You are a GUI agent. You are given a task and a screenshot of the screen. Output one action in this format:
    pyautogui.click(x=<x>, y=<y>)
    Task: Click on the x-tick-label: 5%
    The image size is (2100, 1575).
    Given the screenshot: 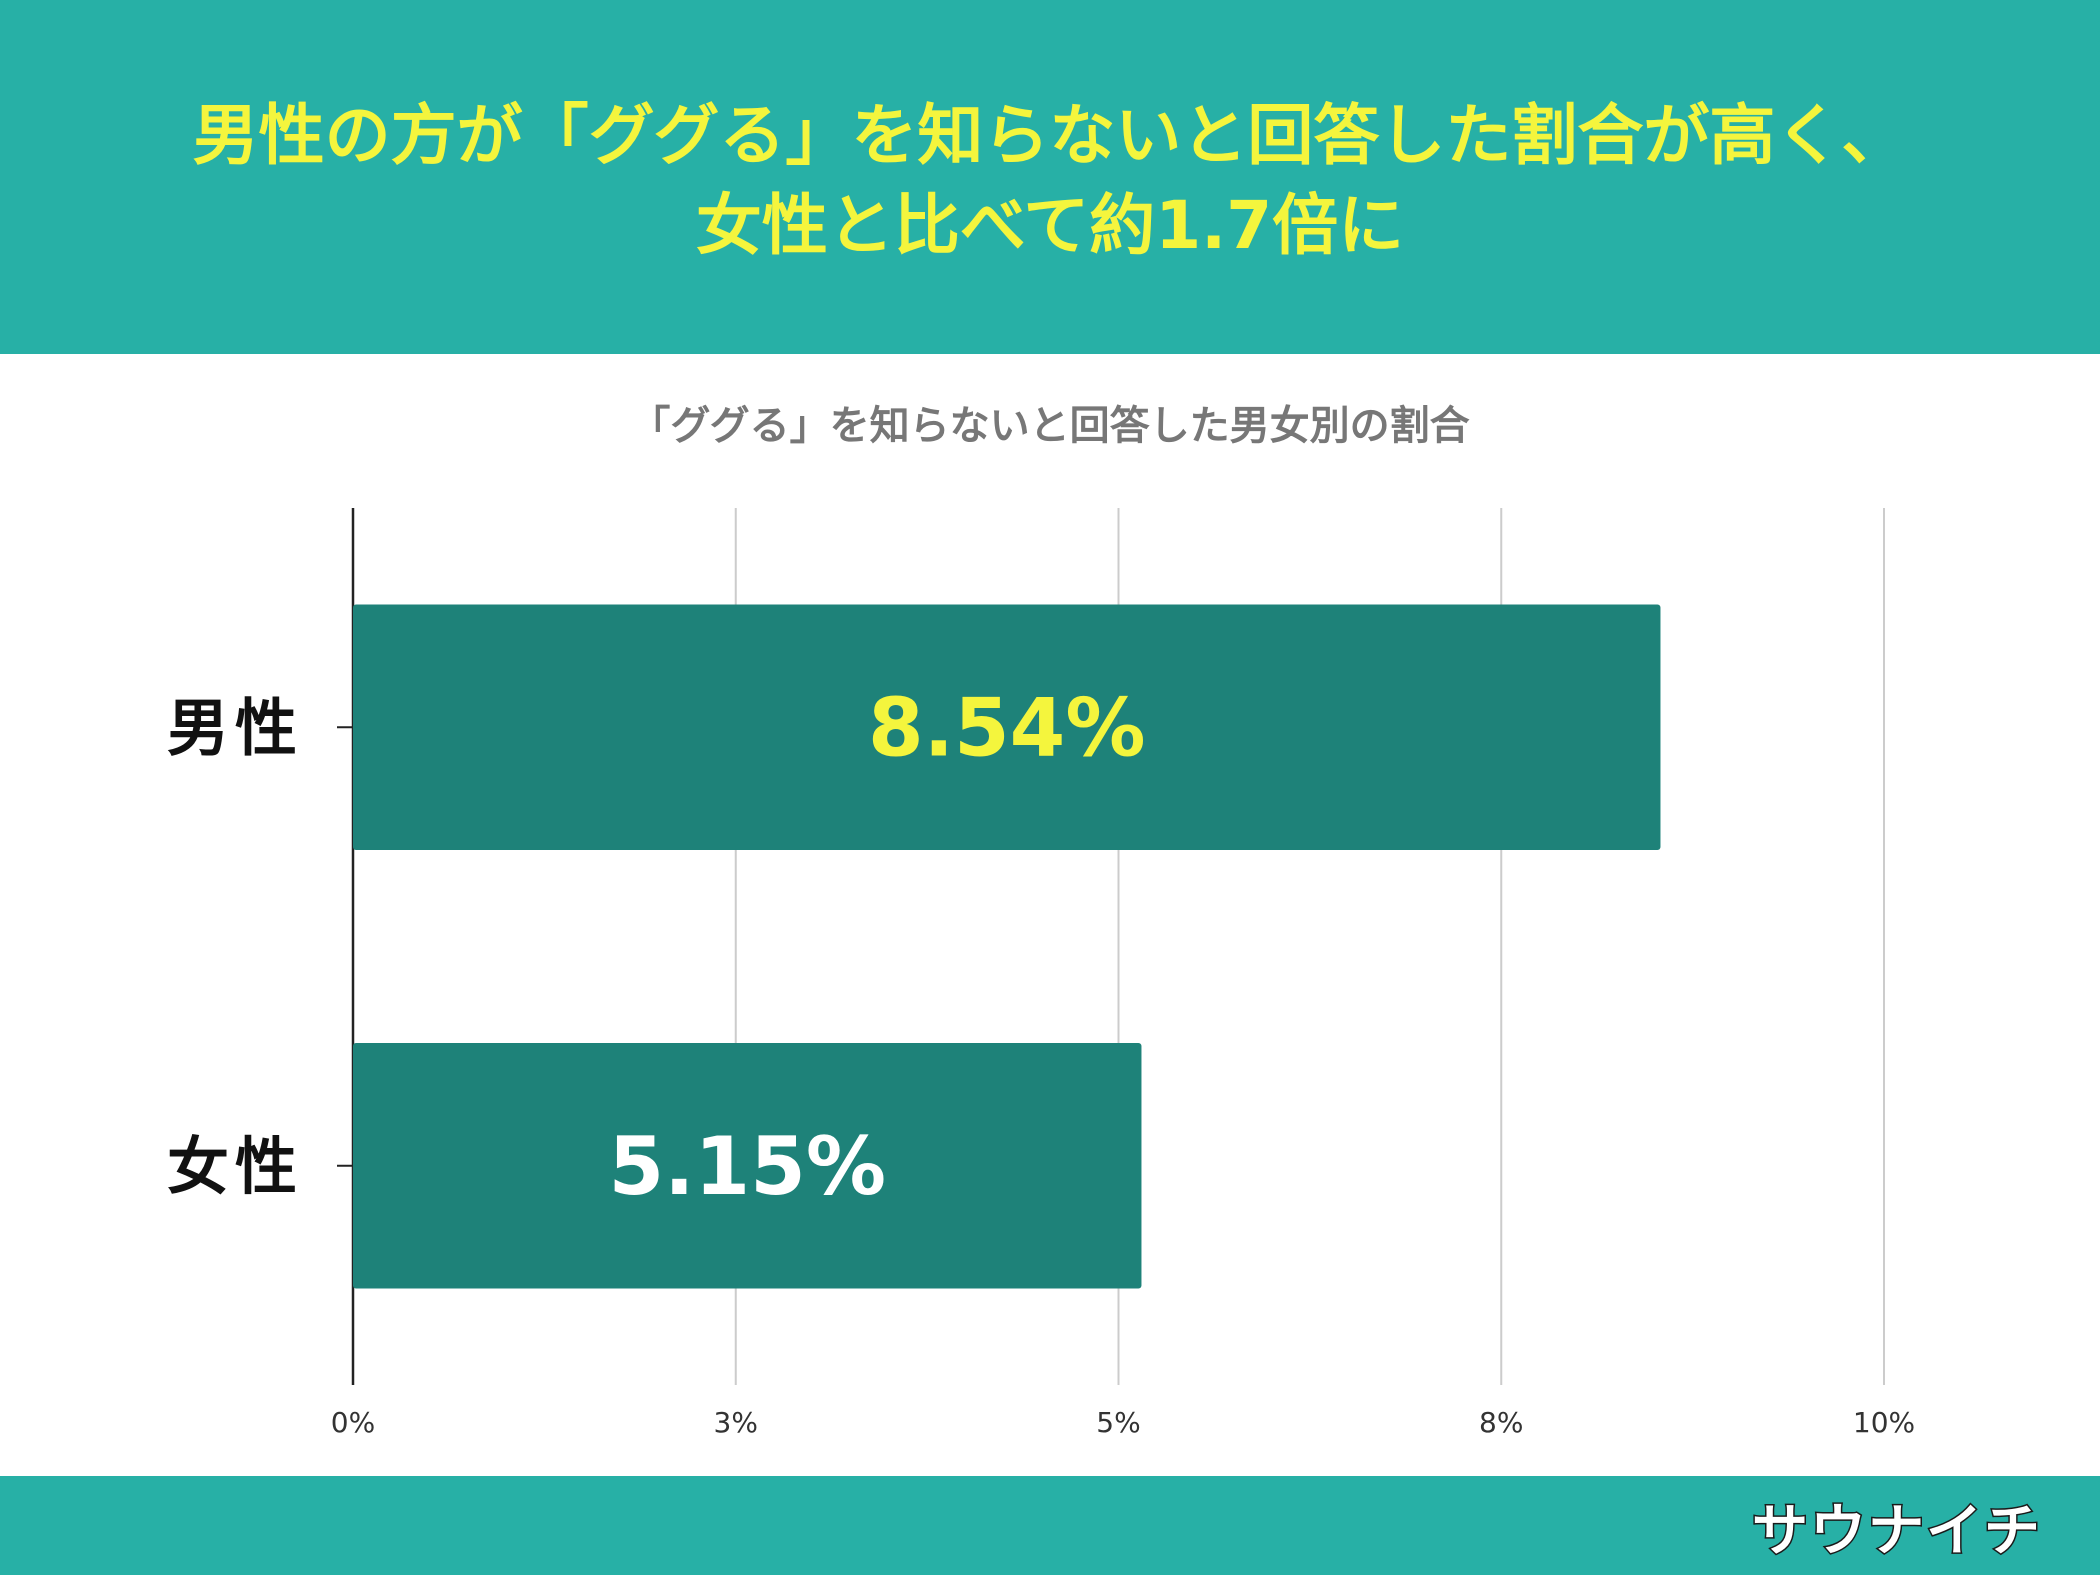 What is the action you would take?
    pyautogui.click(x=1118, y=1422)
    